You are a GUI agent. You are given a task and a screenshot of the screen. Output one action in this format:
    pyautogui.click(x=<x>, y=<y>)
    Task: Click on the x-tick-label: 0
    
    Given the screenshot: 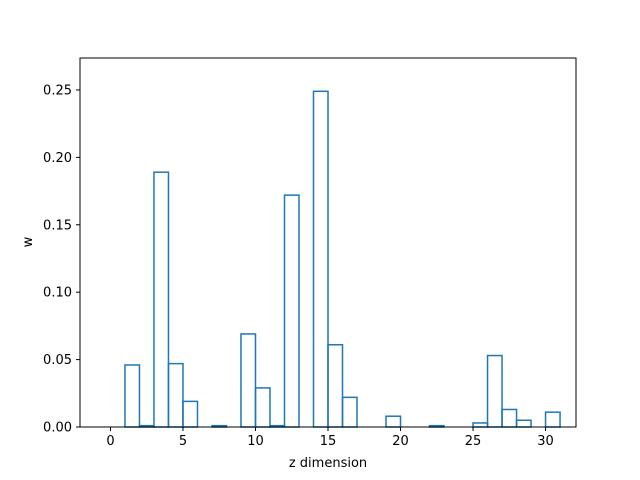 What is the action you would take?
    pyautogui.click(x=110, y=441)
    